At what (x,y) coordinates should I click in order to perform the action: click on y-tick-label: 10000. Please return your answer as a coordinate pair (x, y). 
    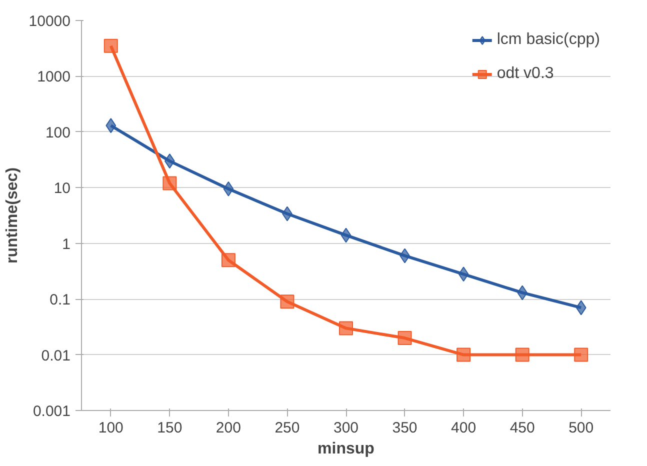
    Looking at the image, I should click on (49, 21).